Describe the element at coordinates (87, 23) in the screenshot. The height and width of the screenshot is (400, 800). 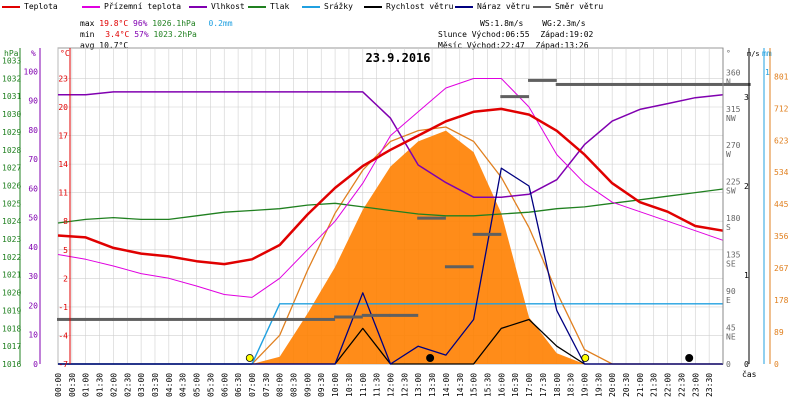
I see `stats-max-label: max` at that location.